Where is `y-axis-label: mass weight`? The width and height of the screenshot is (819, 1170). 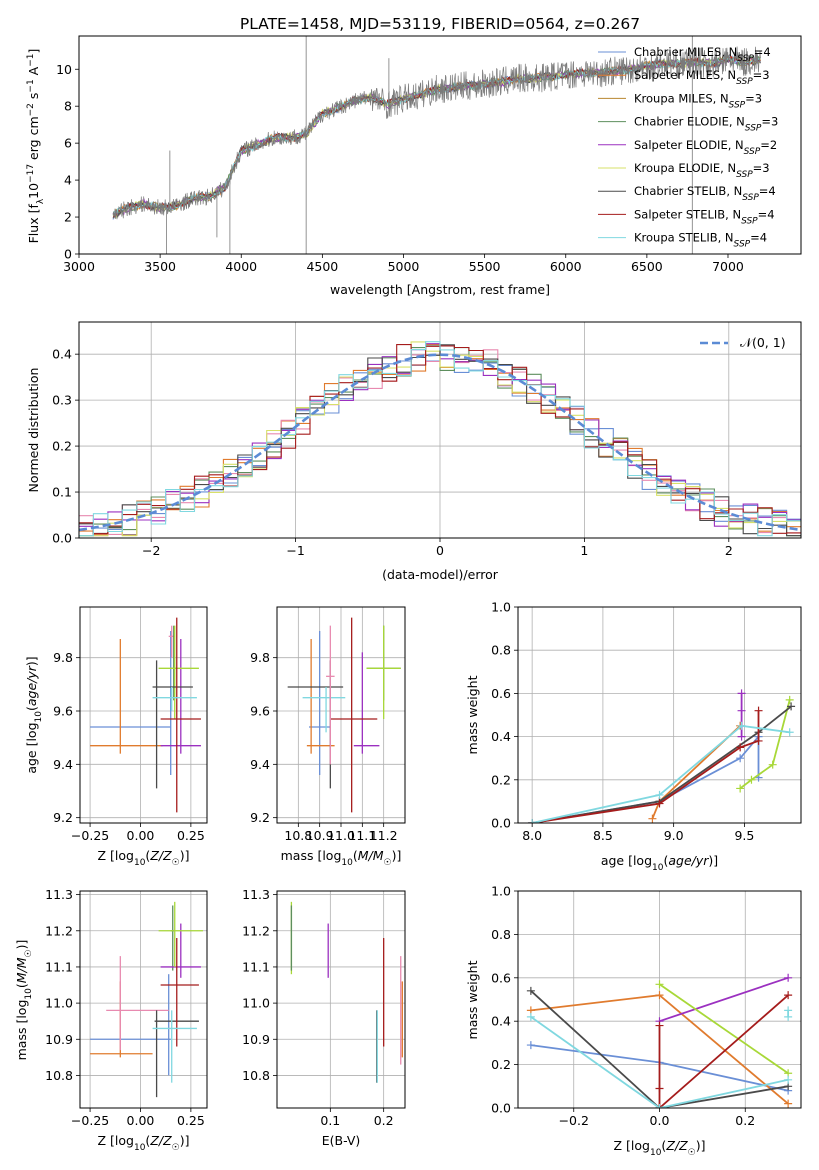
y-axis-label: mass weight is located at coordinates (472, 999).